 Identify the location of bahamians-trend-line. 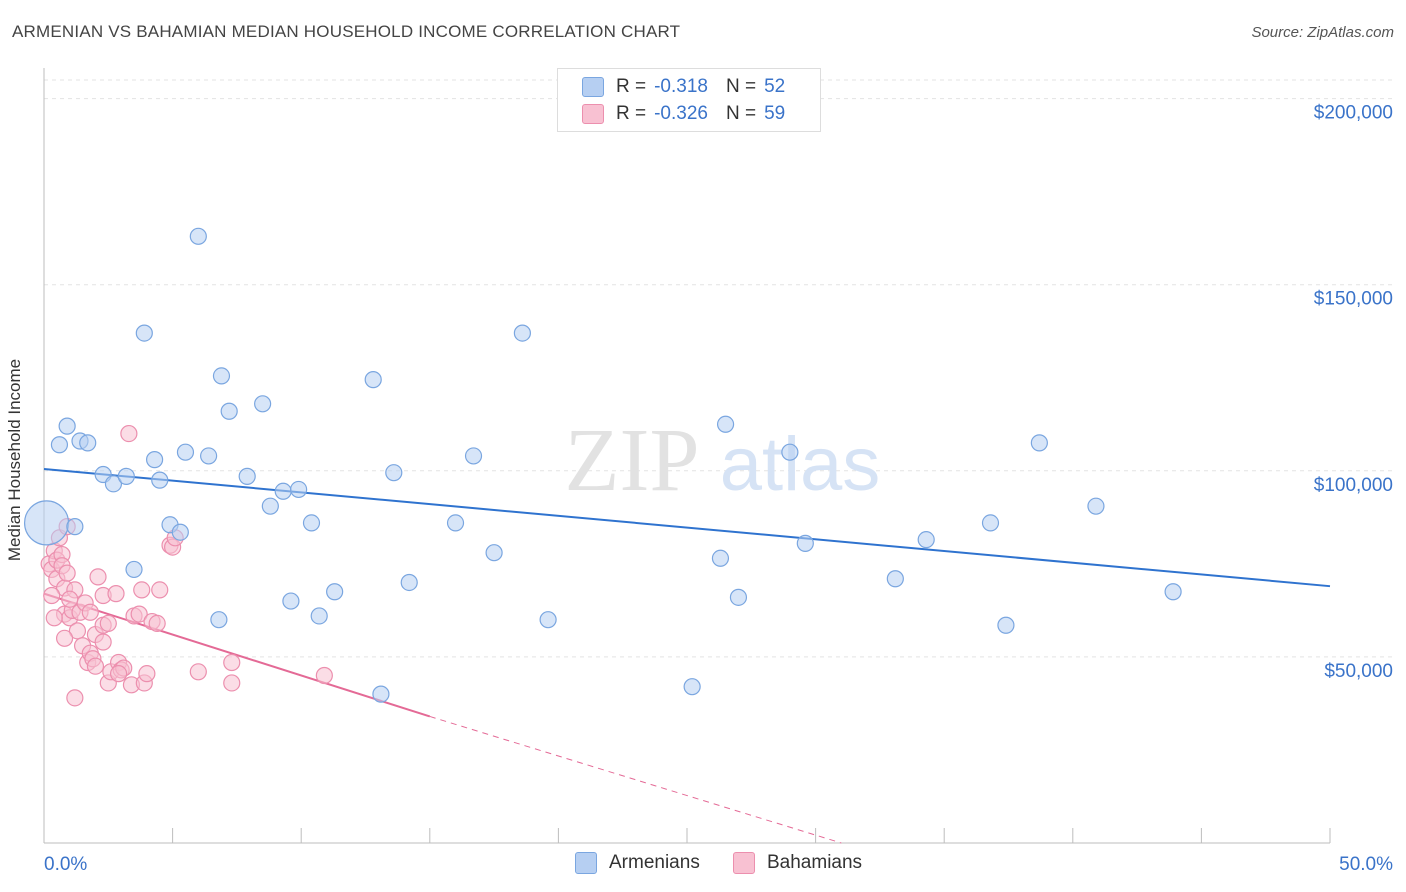
(237, 655).